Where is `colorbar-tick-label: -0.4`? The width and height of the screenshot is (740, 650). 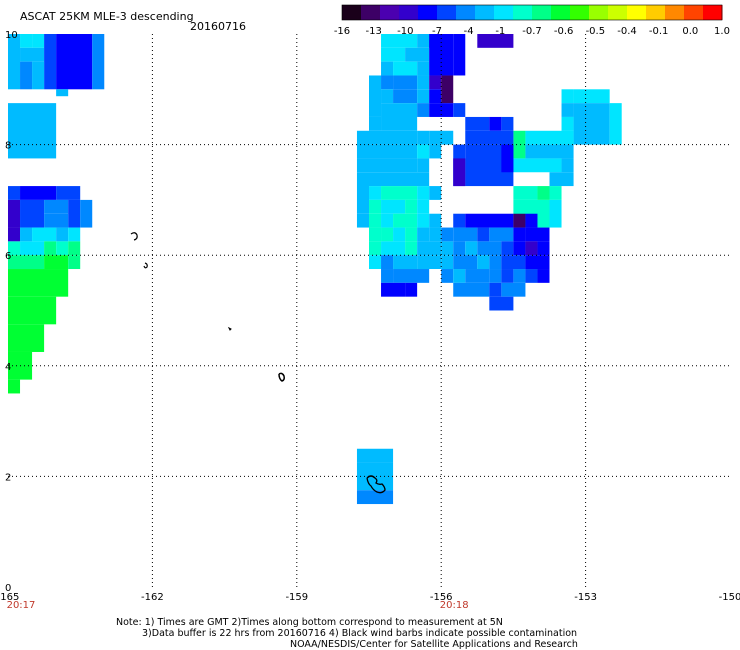
colorbar-tick-label: -0.4 is located at coordinates (627, 31).